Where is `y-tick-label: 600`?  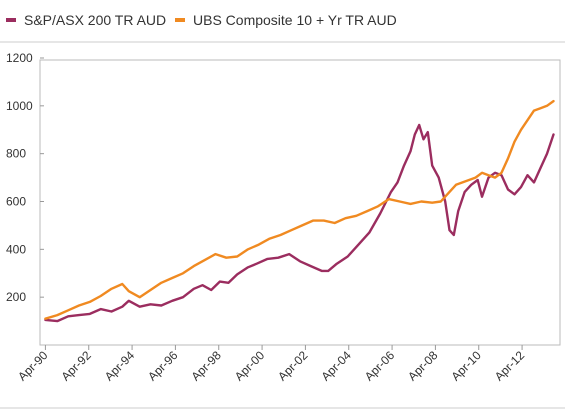 y-tick-label: 600 is located at coordinates (16, 202).